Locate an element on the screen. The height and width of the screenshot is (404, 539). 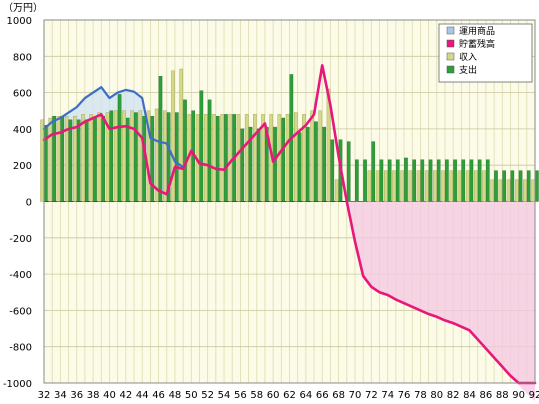
x-tick-label: 92 is located at coordinates (534, 395).